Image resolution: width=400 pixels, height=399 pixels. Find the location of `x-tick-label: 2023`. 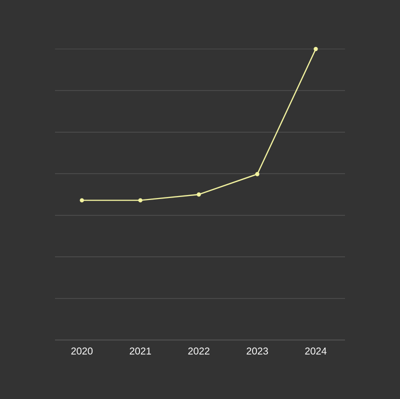

x-tick-label: 2023 is located at coordinates (257, 351).